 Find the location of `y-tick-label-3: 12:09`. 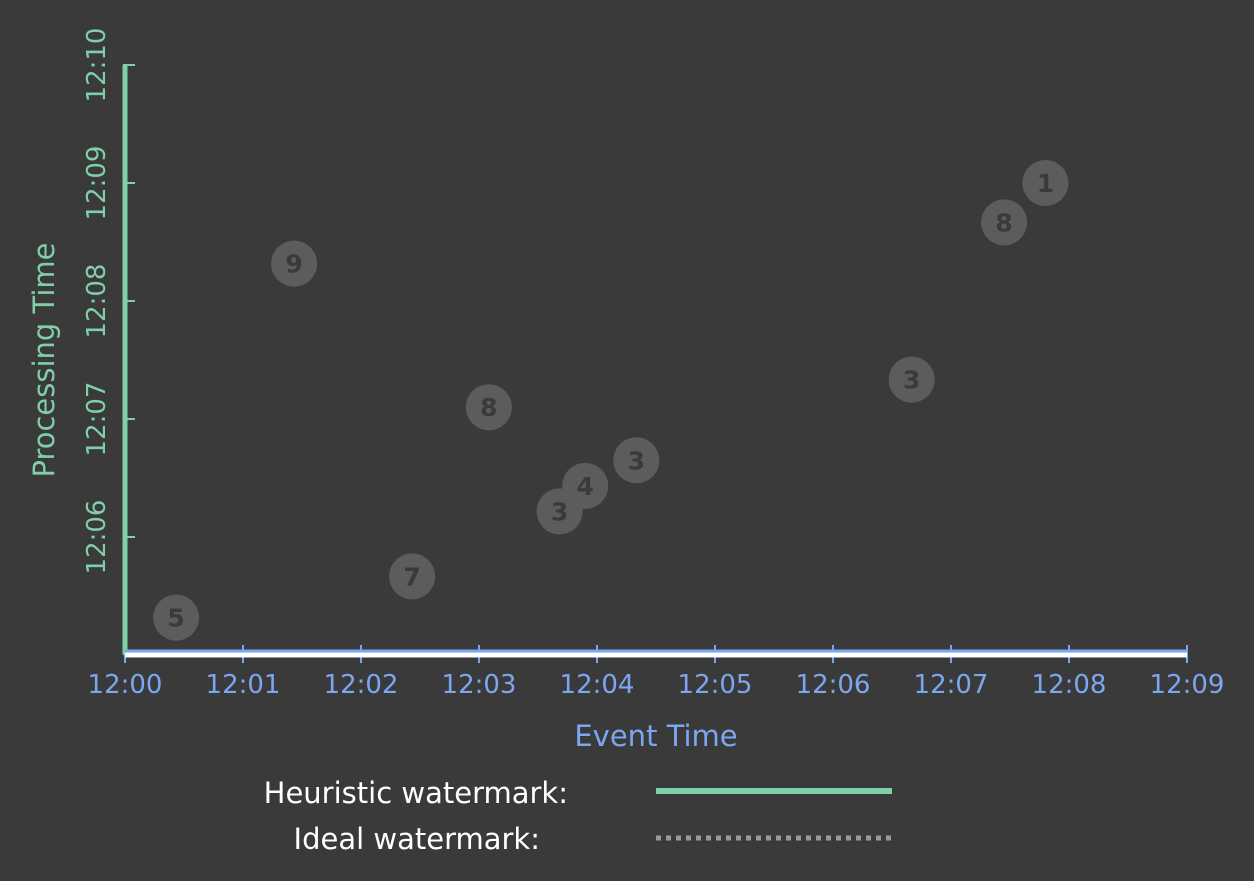

y-tick-label-3: 12:09 is located at coordinates (97, 183).